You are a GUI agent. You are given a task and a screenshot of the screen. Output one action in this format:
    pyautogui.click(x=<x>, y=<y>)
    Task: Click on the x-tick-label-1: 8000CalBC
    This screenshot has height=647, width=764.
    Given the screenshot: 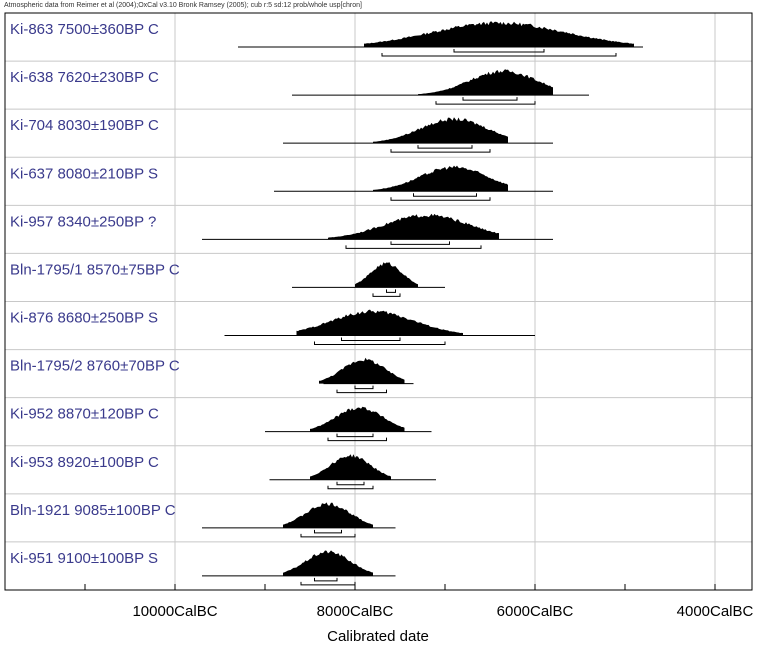 What is the action you would take?
    pyautogui.click(x=355, y=611)
    